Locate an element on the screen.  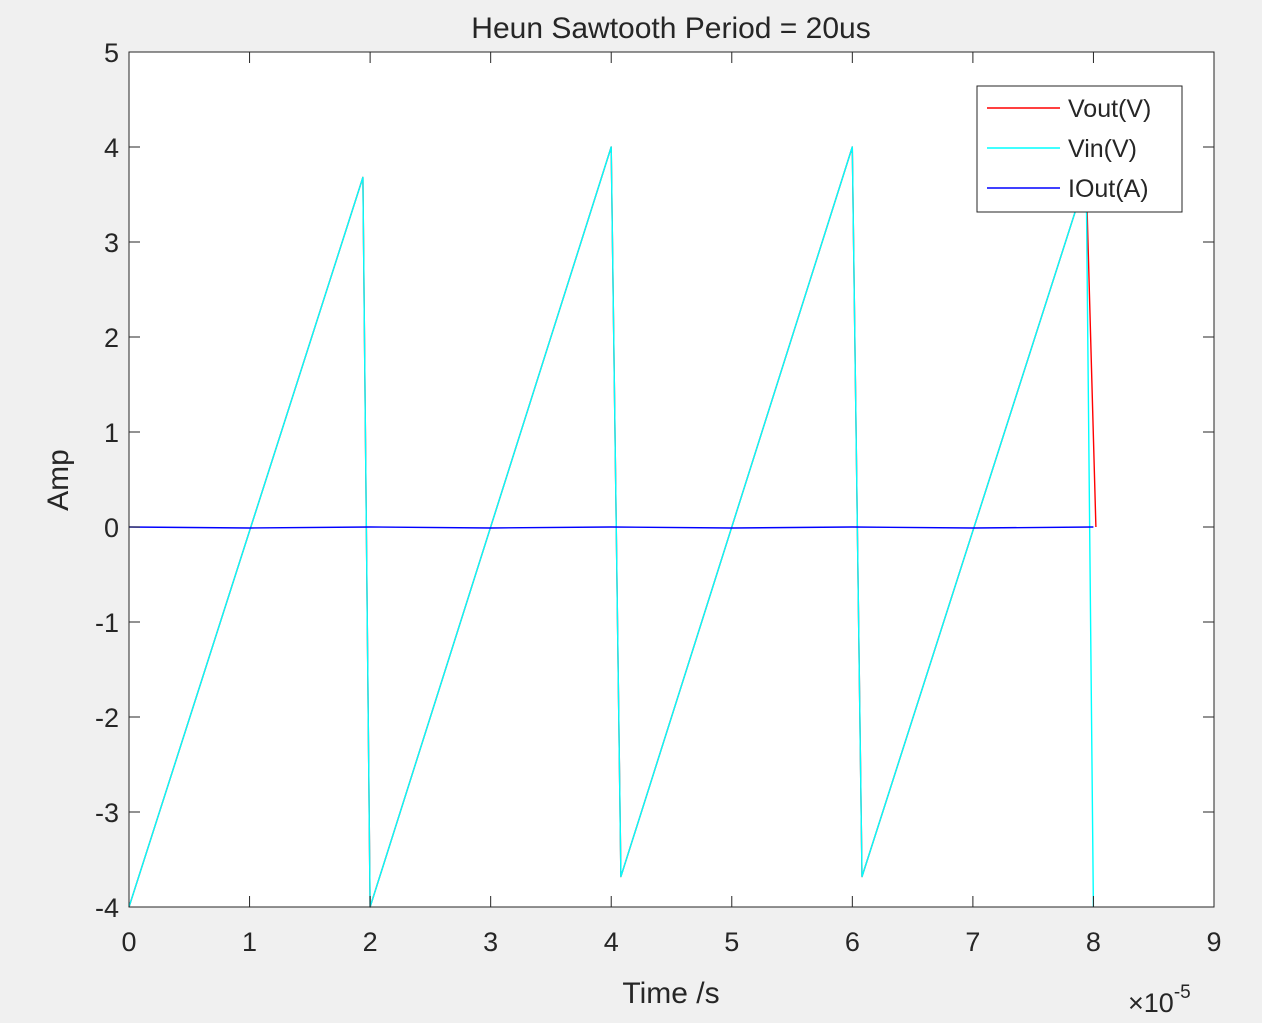
chart-title: Heun Sawtooth Period = 20us is located at coordinates (670, 28).